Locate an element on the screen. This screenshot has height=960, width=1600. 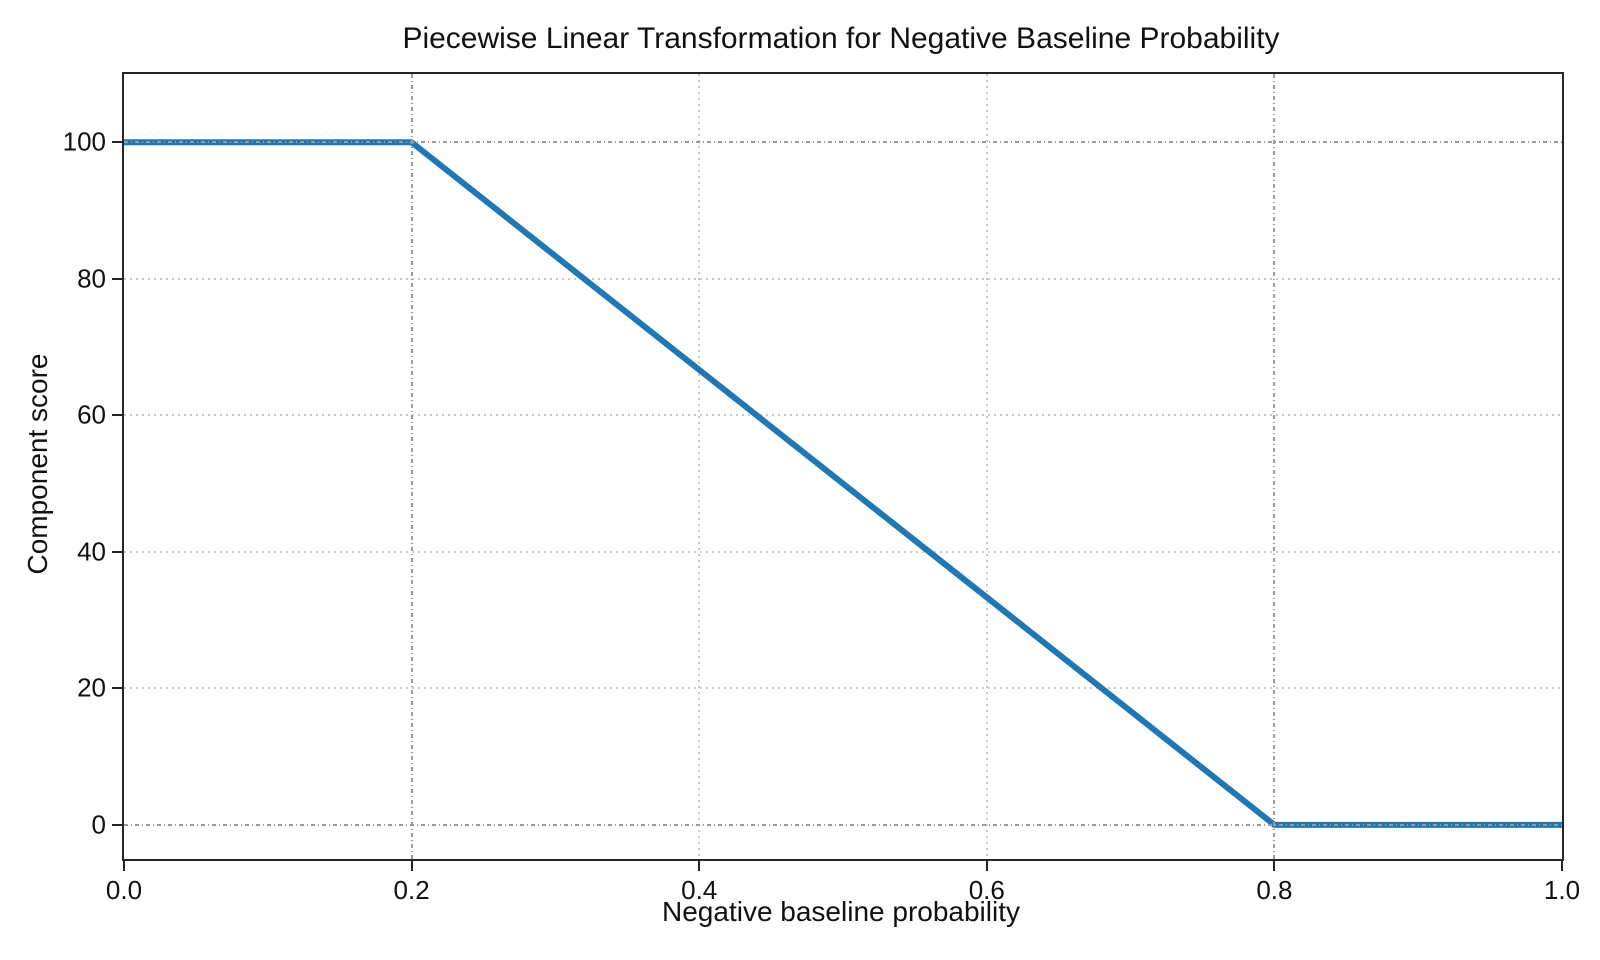
x-tick-label-0.2: 0.2 is located at coordinates (411, 890).